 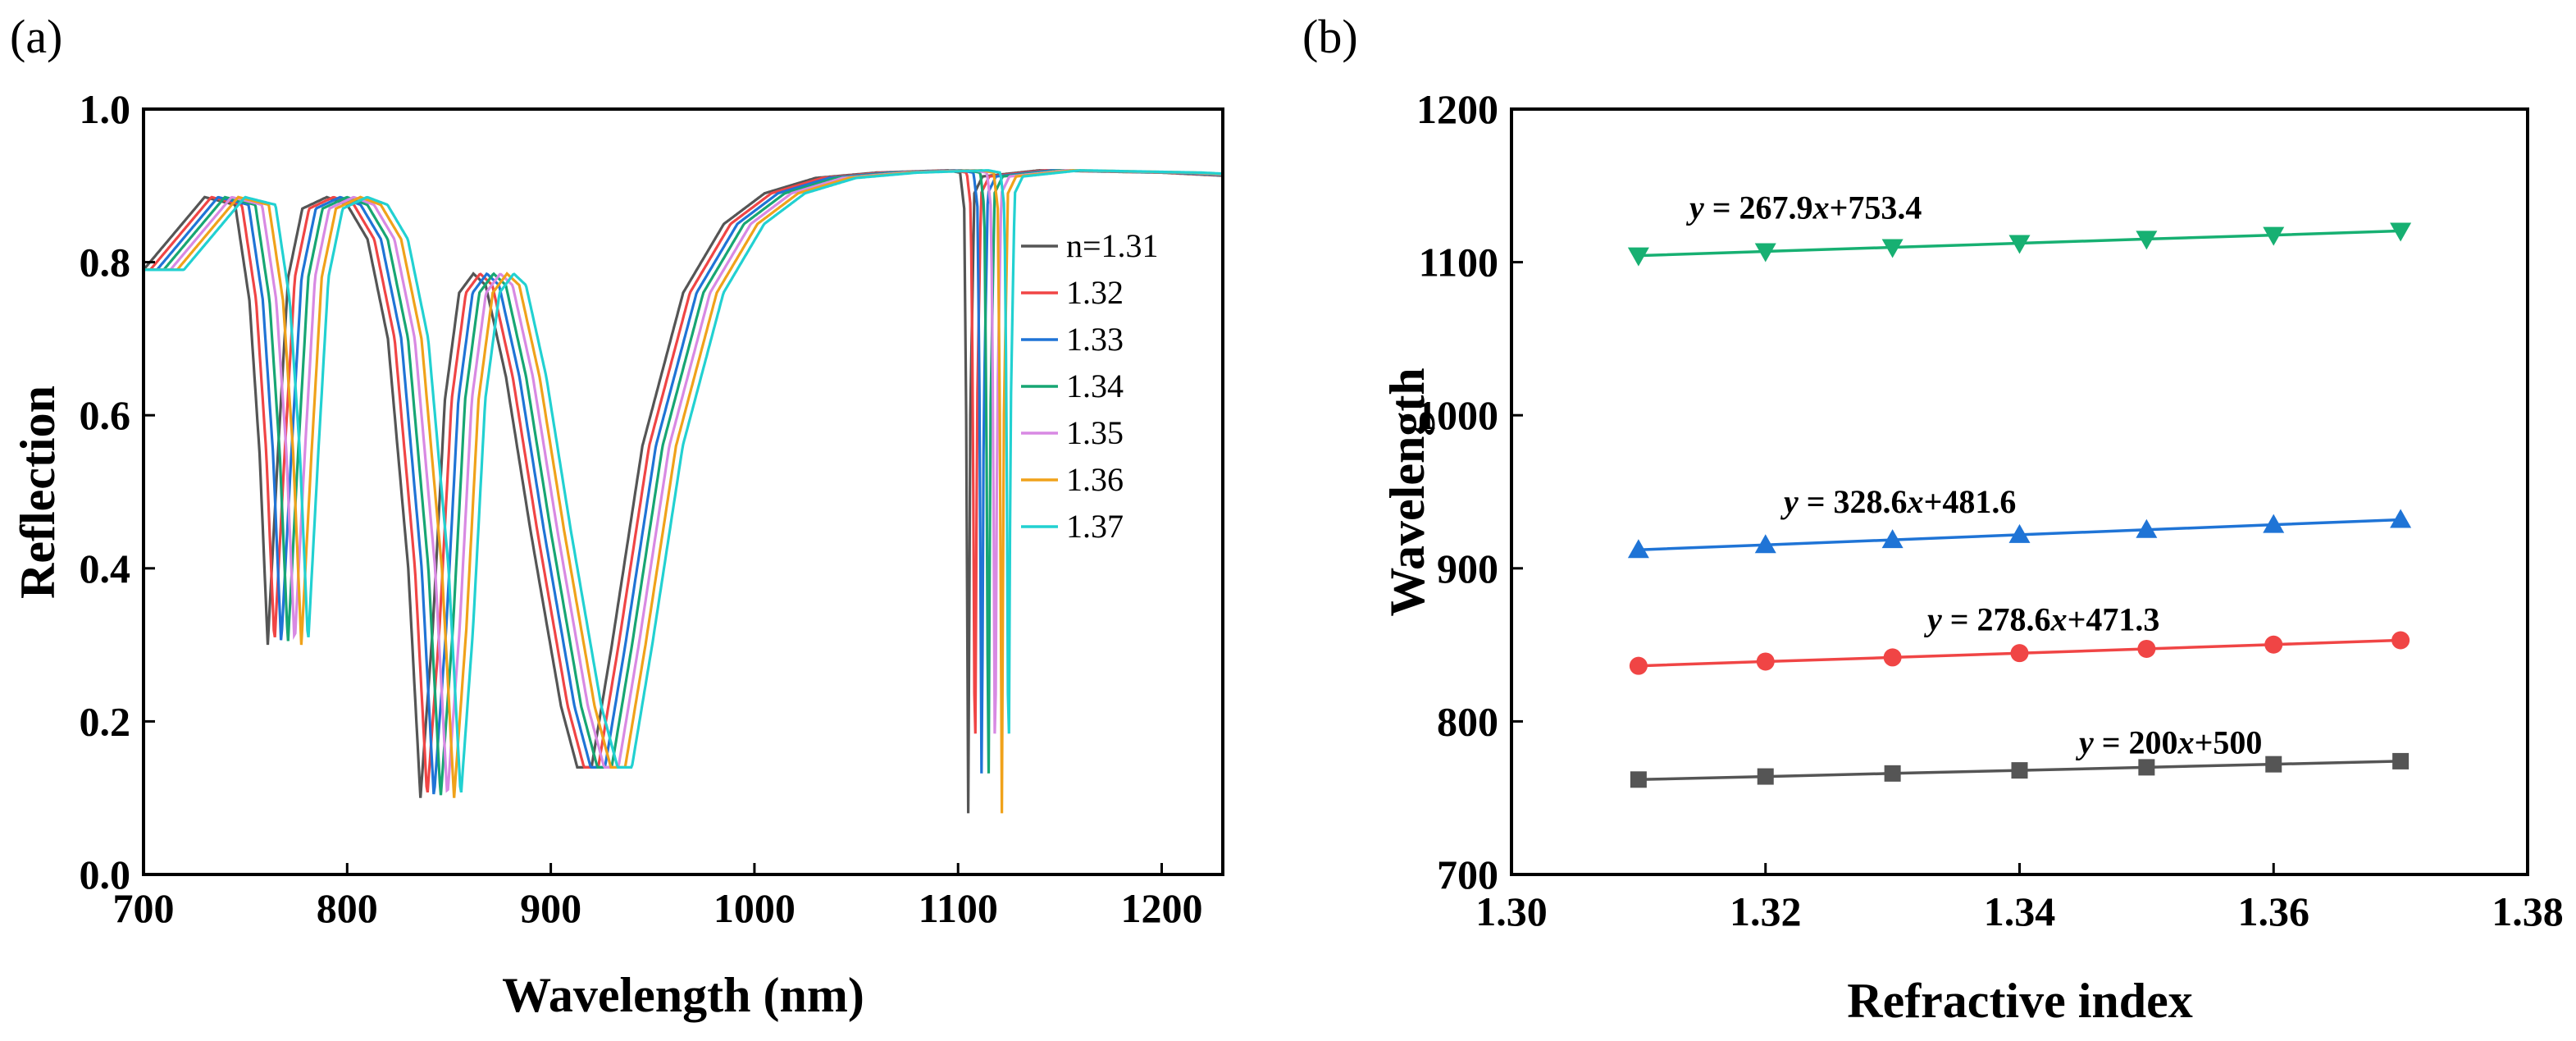 I want to click on panel-a-x-tick-label: 800, so click(x=347, y=908).